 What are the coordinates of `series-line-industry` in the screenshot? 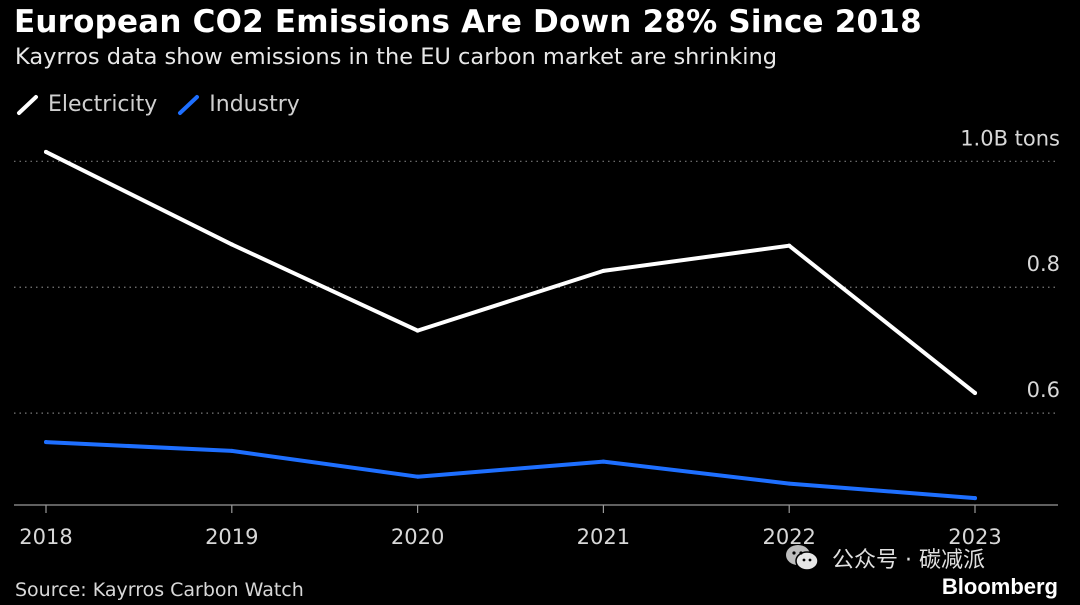 It's located at (510, 470).